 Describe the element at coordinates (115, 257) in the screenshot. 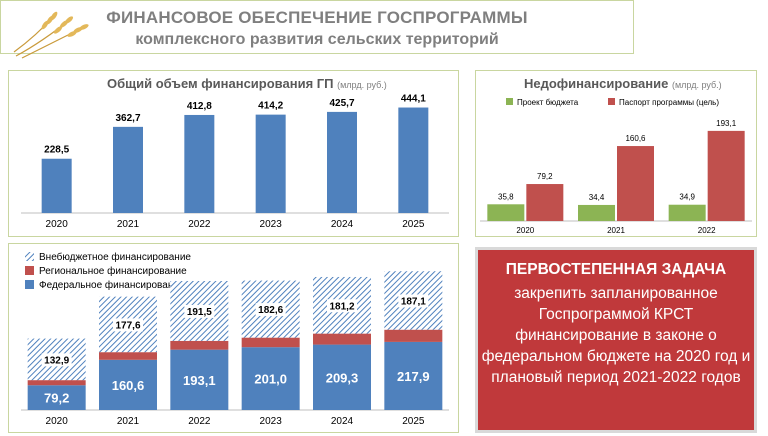

I see `legend-label-2: Внебюджетное финансирование` at that location.